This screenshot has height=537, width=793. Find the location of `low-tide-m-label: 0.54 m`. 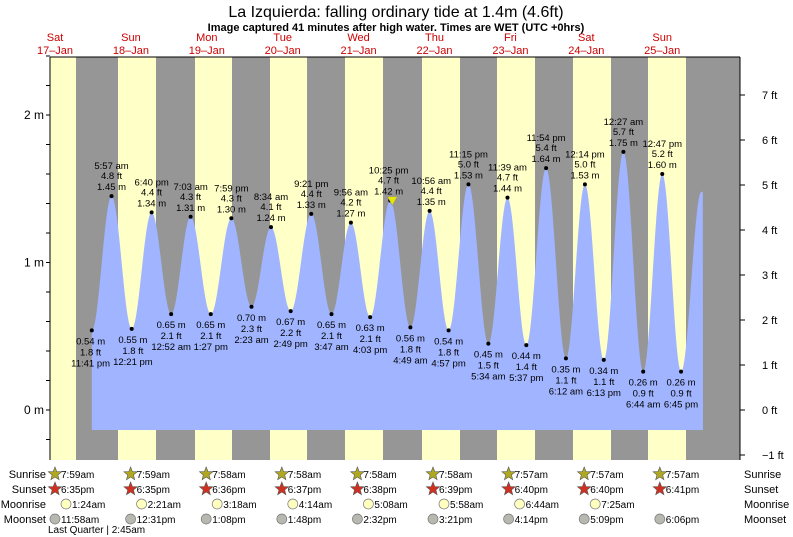

low-tide-m-label: 0.54 m is located at coordinates (448, 341).